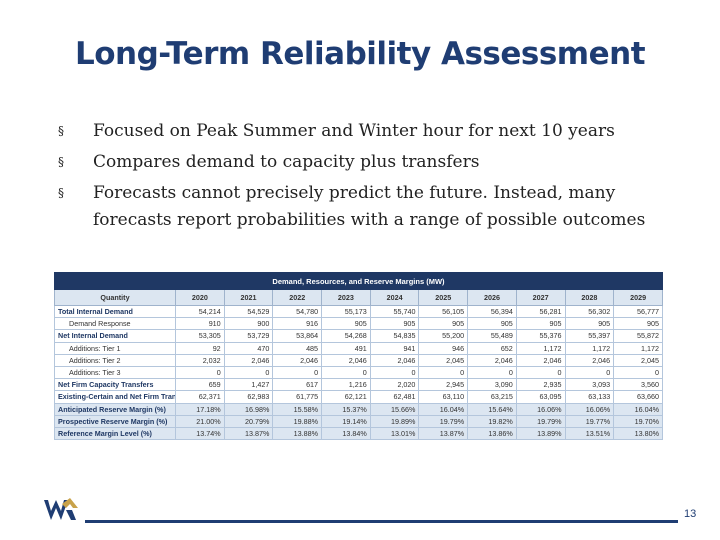 The image size is (720, 540). Describe the element at coordinates (346, 348) in the screenshot. I see `table-cell: 491` at that location.